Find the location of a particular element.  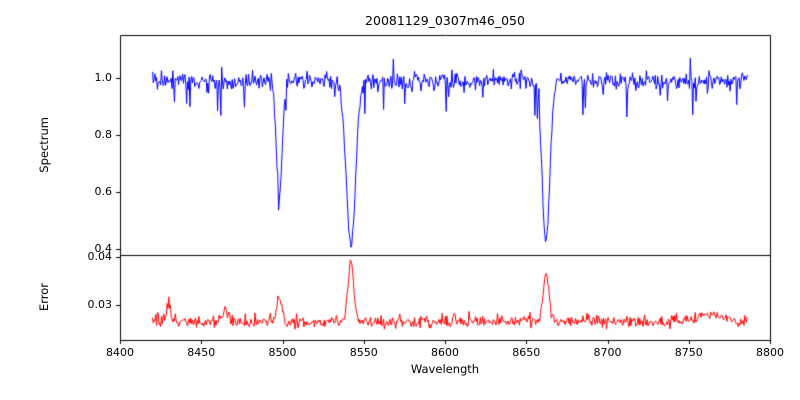

y-tick-label: 1.0 is located at coordinates (103, 77).